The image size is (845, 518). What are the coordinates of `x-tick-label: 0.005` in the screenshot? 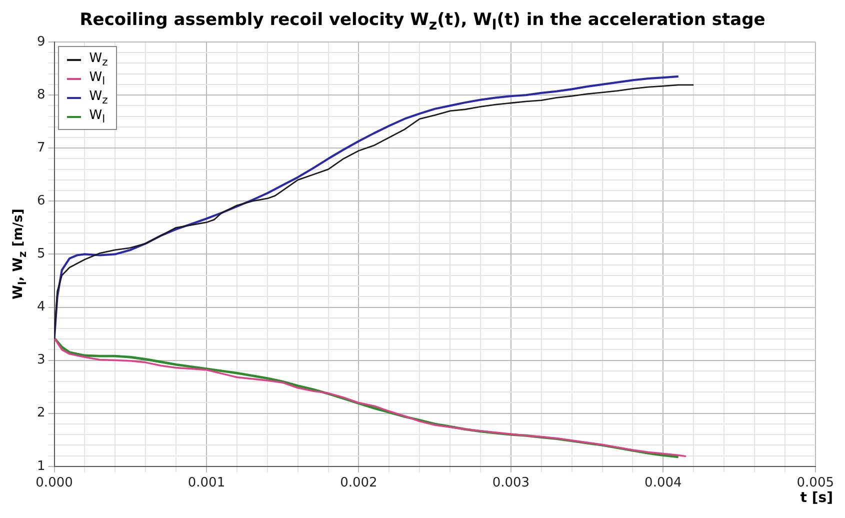 It's located at (815, 483).